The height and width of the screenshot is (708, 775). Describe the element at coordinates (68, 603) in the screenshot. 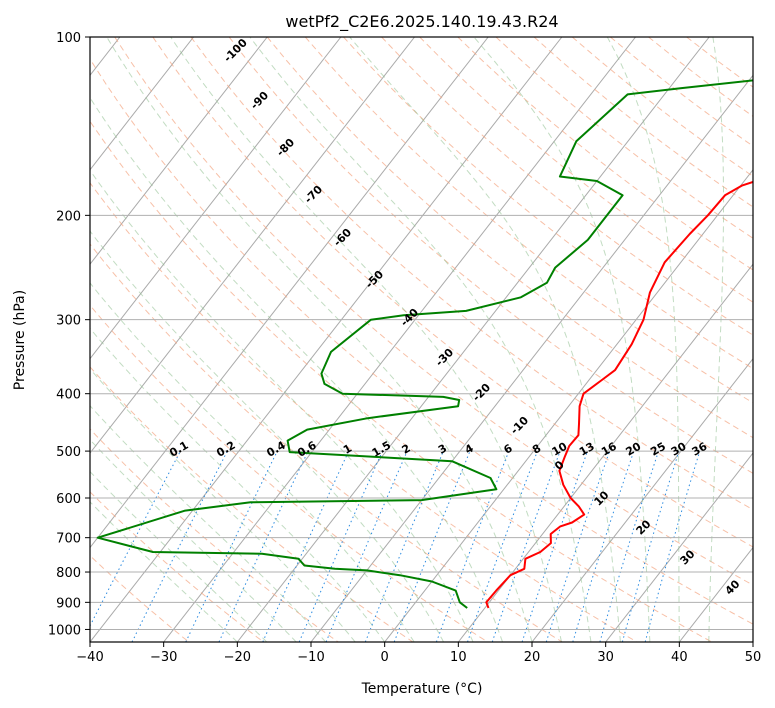

I see `y-tick-label: 900` at that location.